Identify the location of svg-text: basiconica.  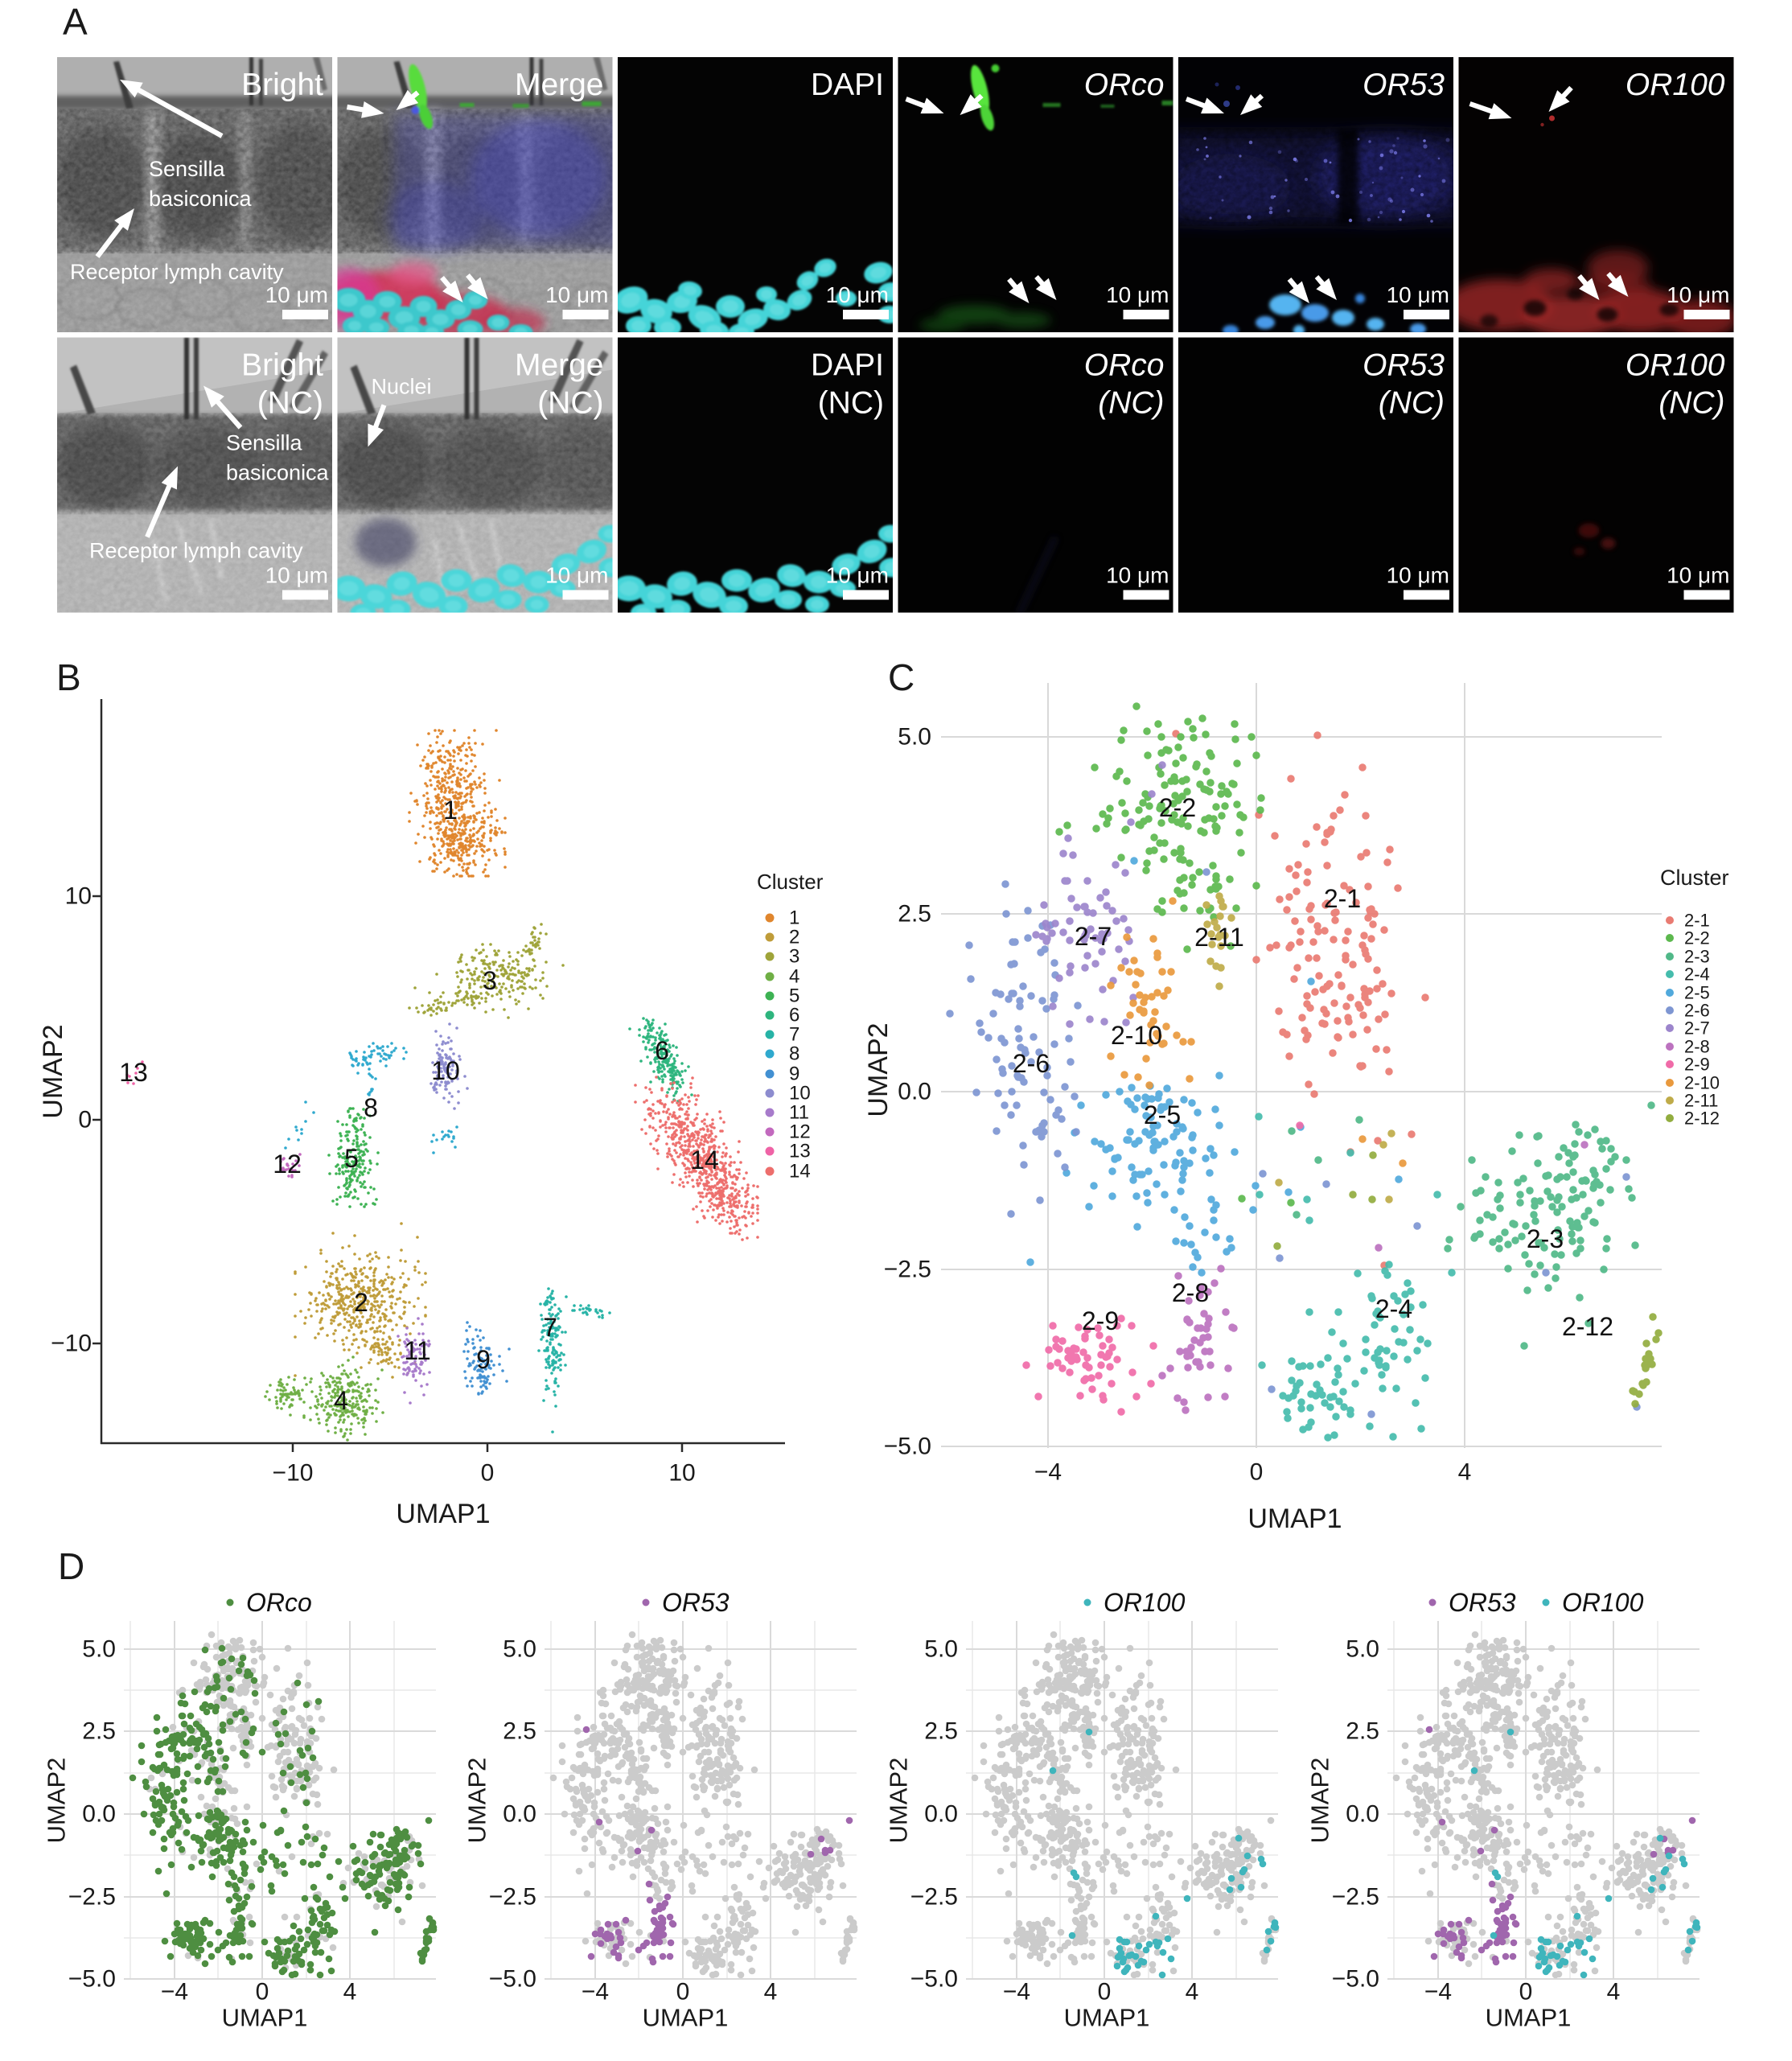
(201, 199).